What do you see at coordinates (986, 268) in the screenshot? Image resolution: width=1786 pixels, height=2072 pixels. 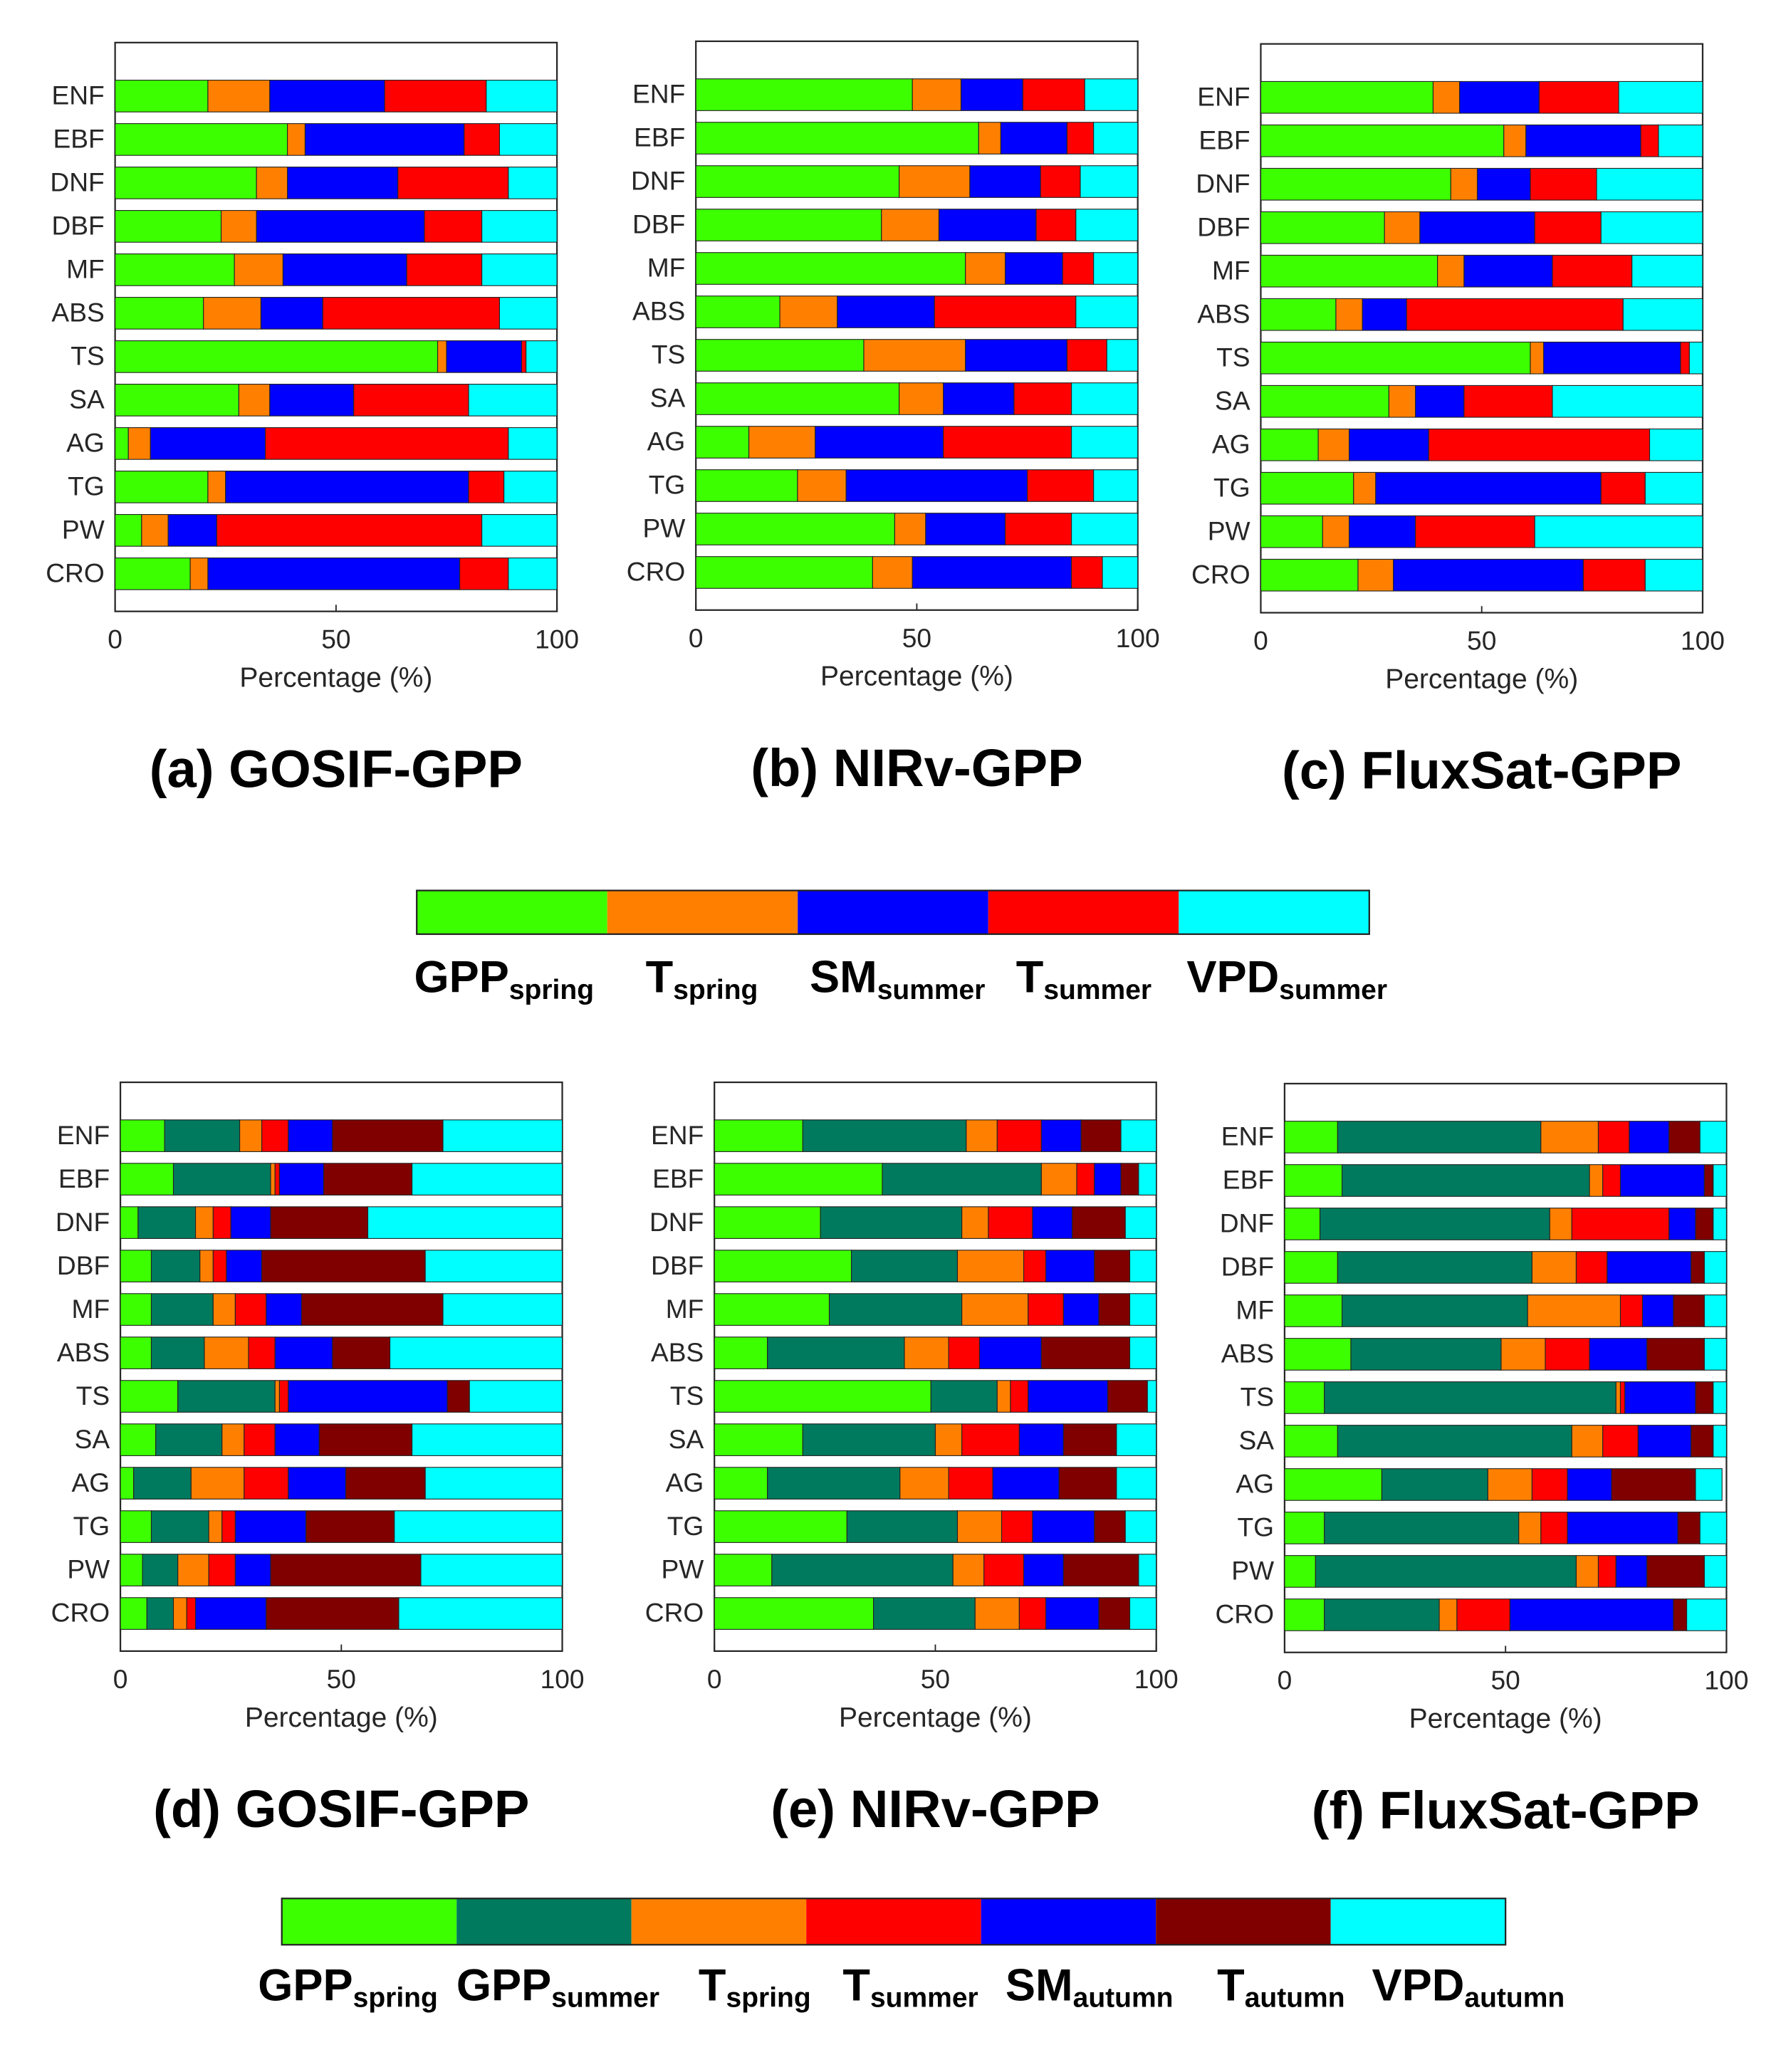 I see `bar-MF-Tspring` at bounding box center [986, 268].